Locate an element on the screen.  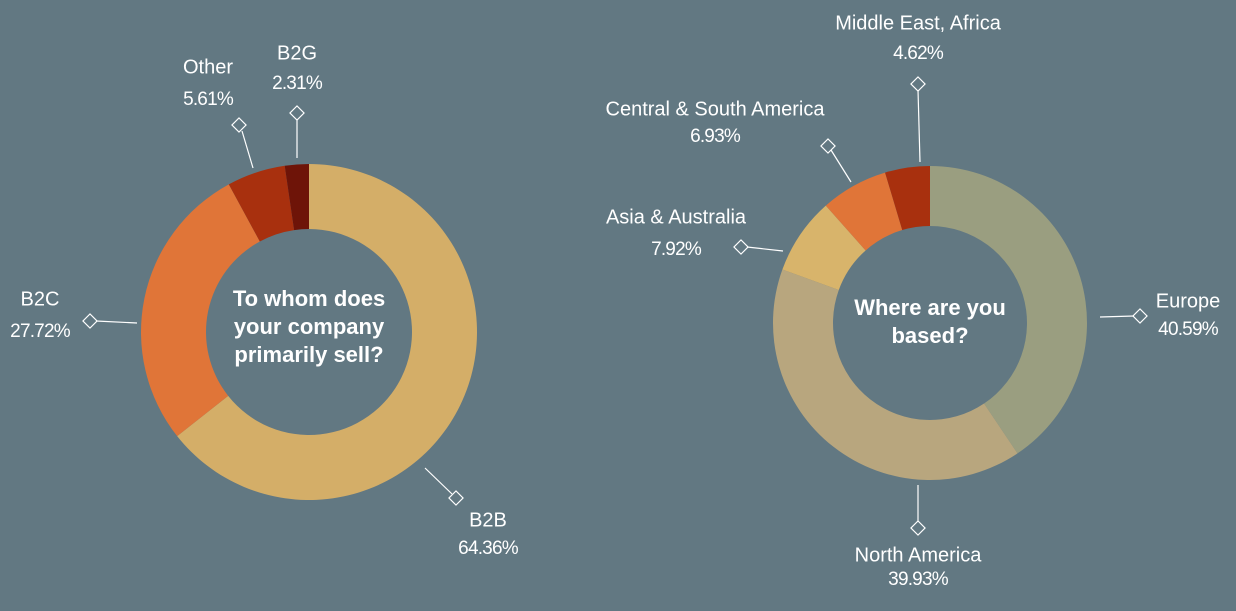
slice-label: Asia & Australia is located at coordinates (676, 217).